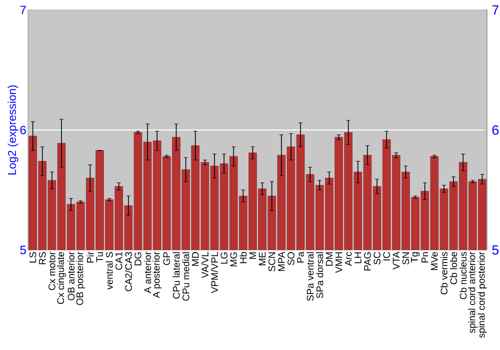 This screenshot has height=350, width=500. What do you see at coordinates (109, 271) in the screenshot?
I see `x-tick-label: ventral S` at bounding box center [109, 271].